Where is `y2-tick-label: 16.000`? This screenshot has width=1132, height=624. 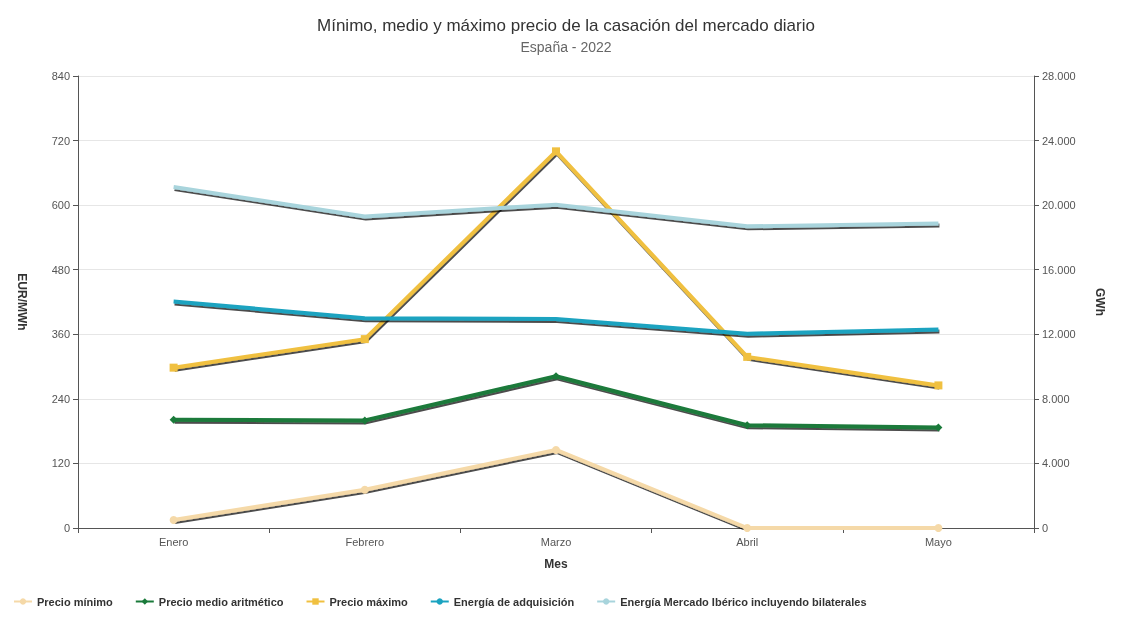 y2-tick-label: 16.000 is located at coordinates (1059, 269).